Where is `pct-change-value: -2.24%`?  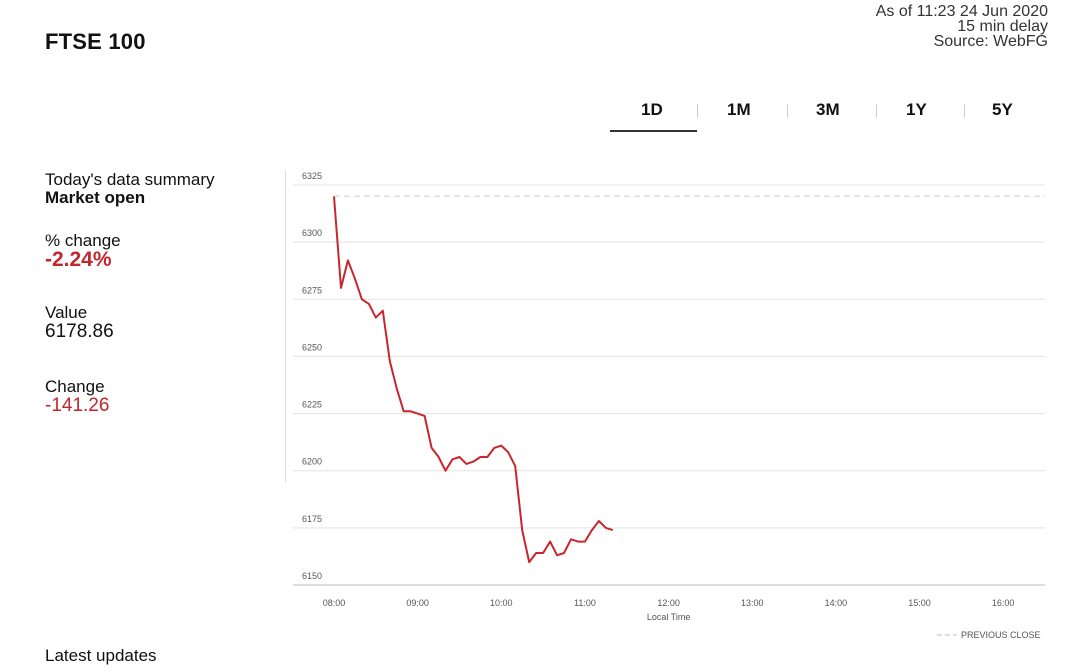
pct-change-value: -2.24% is located at coordinates (78, 259).